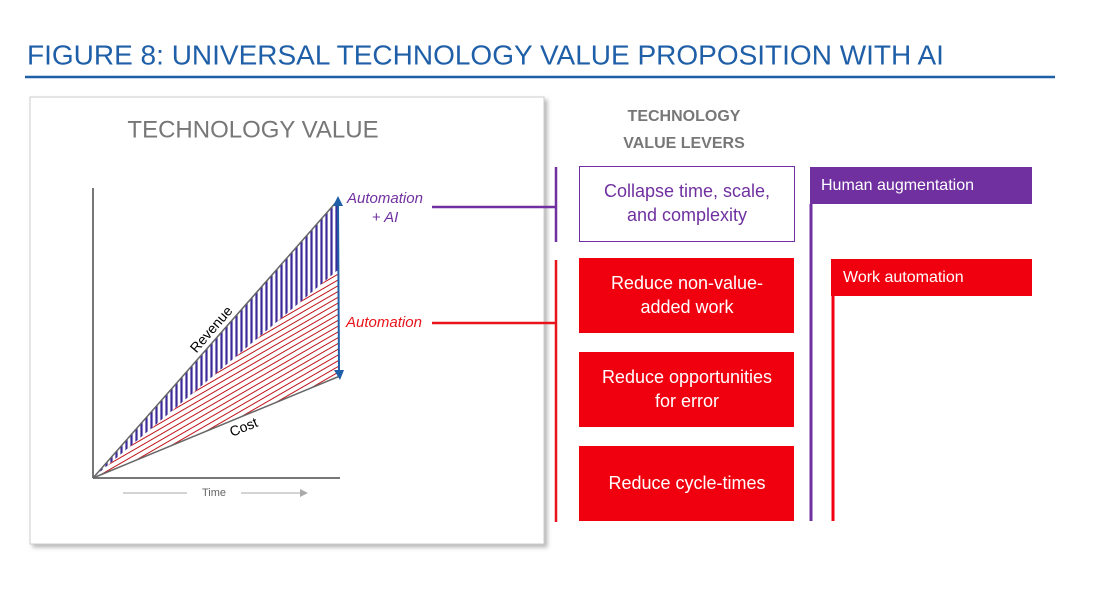 This screenshot has width=1096, height=608. I want to click on revenue-line, so click(215, 339).